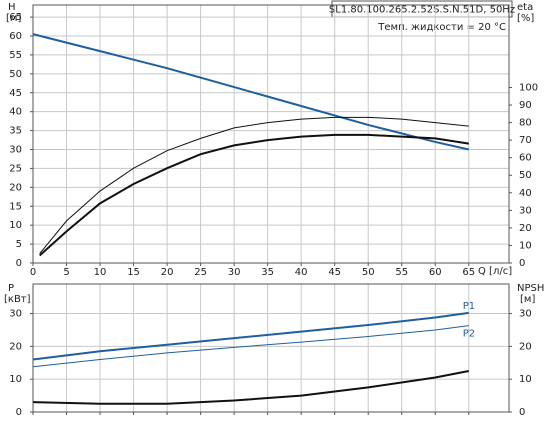  Describe the element at coordinates (528, 87) in the screenshot. I see `y2-tick-label: 100` at that location.